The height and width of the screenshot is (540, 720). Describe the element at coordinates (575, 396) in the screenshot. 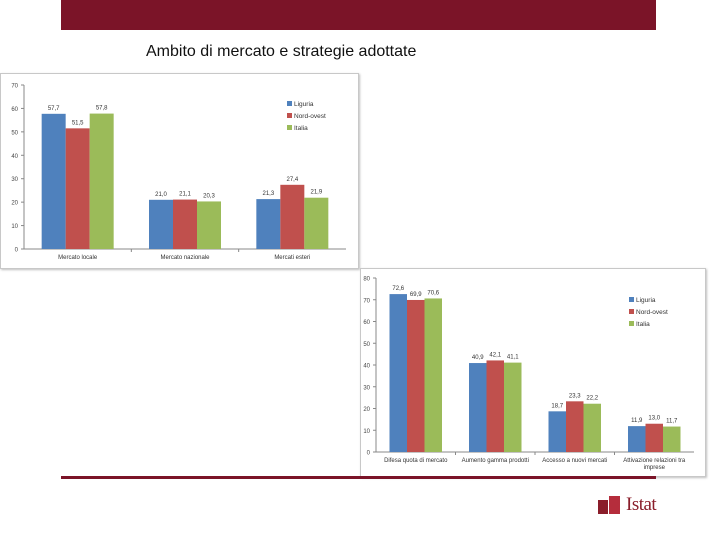

I see `data-label: 23,3` at that location.